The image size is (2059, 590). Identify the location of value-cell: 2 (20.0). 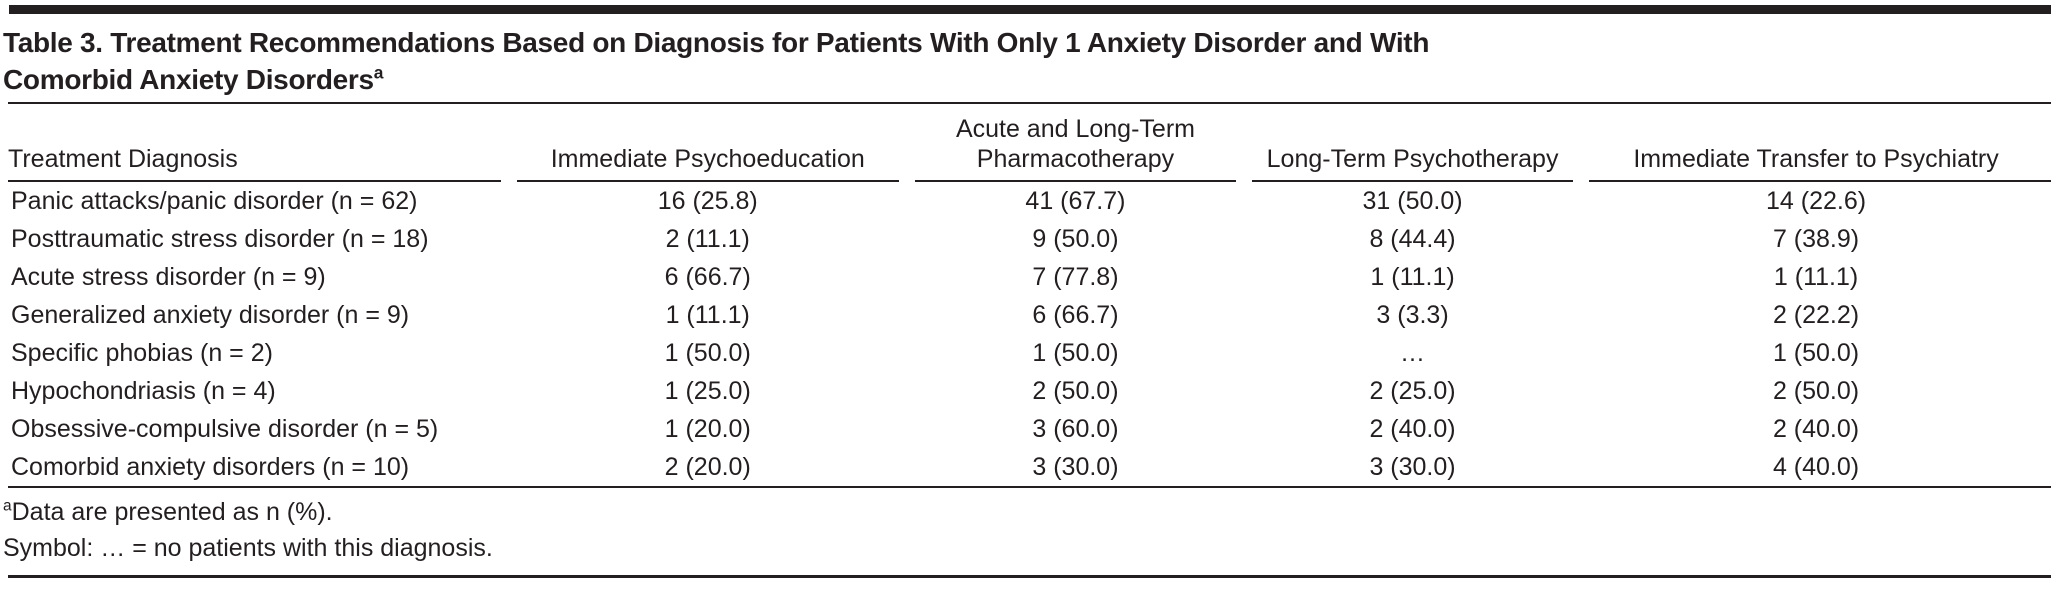
(707, 466).